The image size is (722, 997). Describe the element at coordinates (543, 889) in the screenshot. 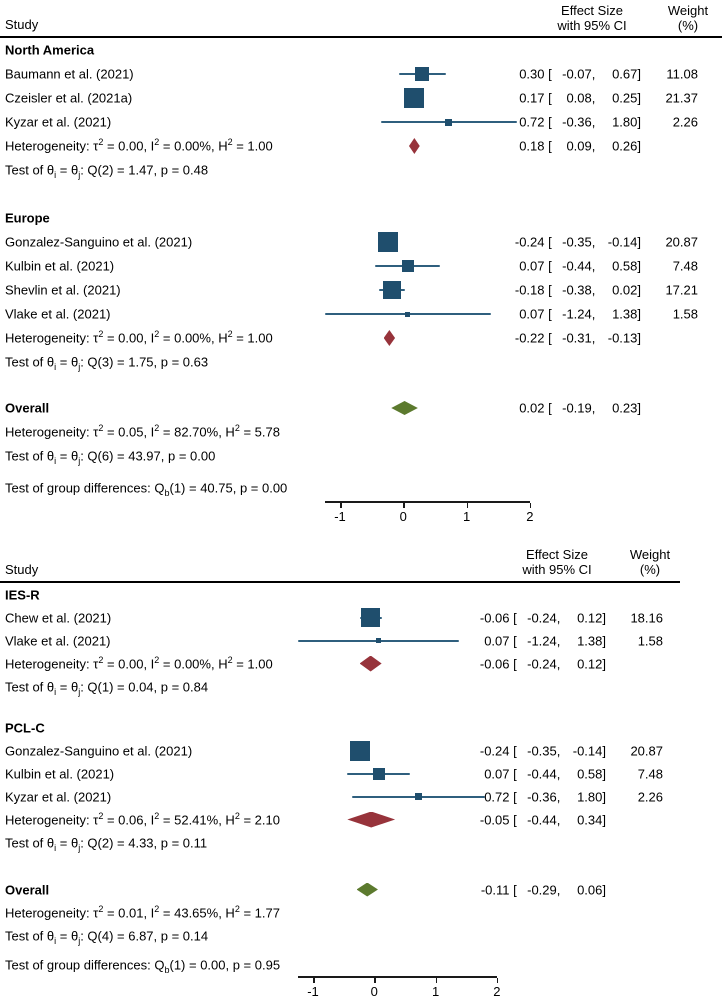

I see `effect-size-value: -0.11 [-0.29, 0.06]` at that location.